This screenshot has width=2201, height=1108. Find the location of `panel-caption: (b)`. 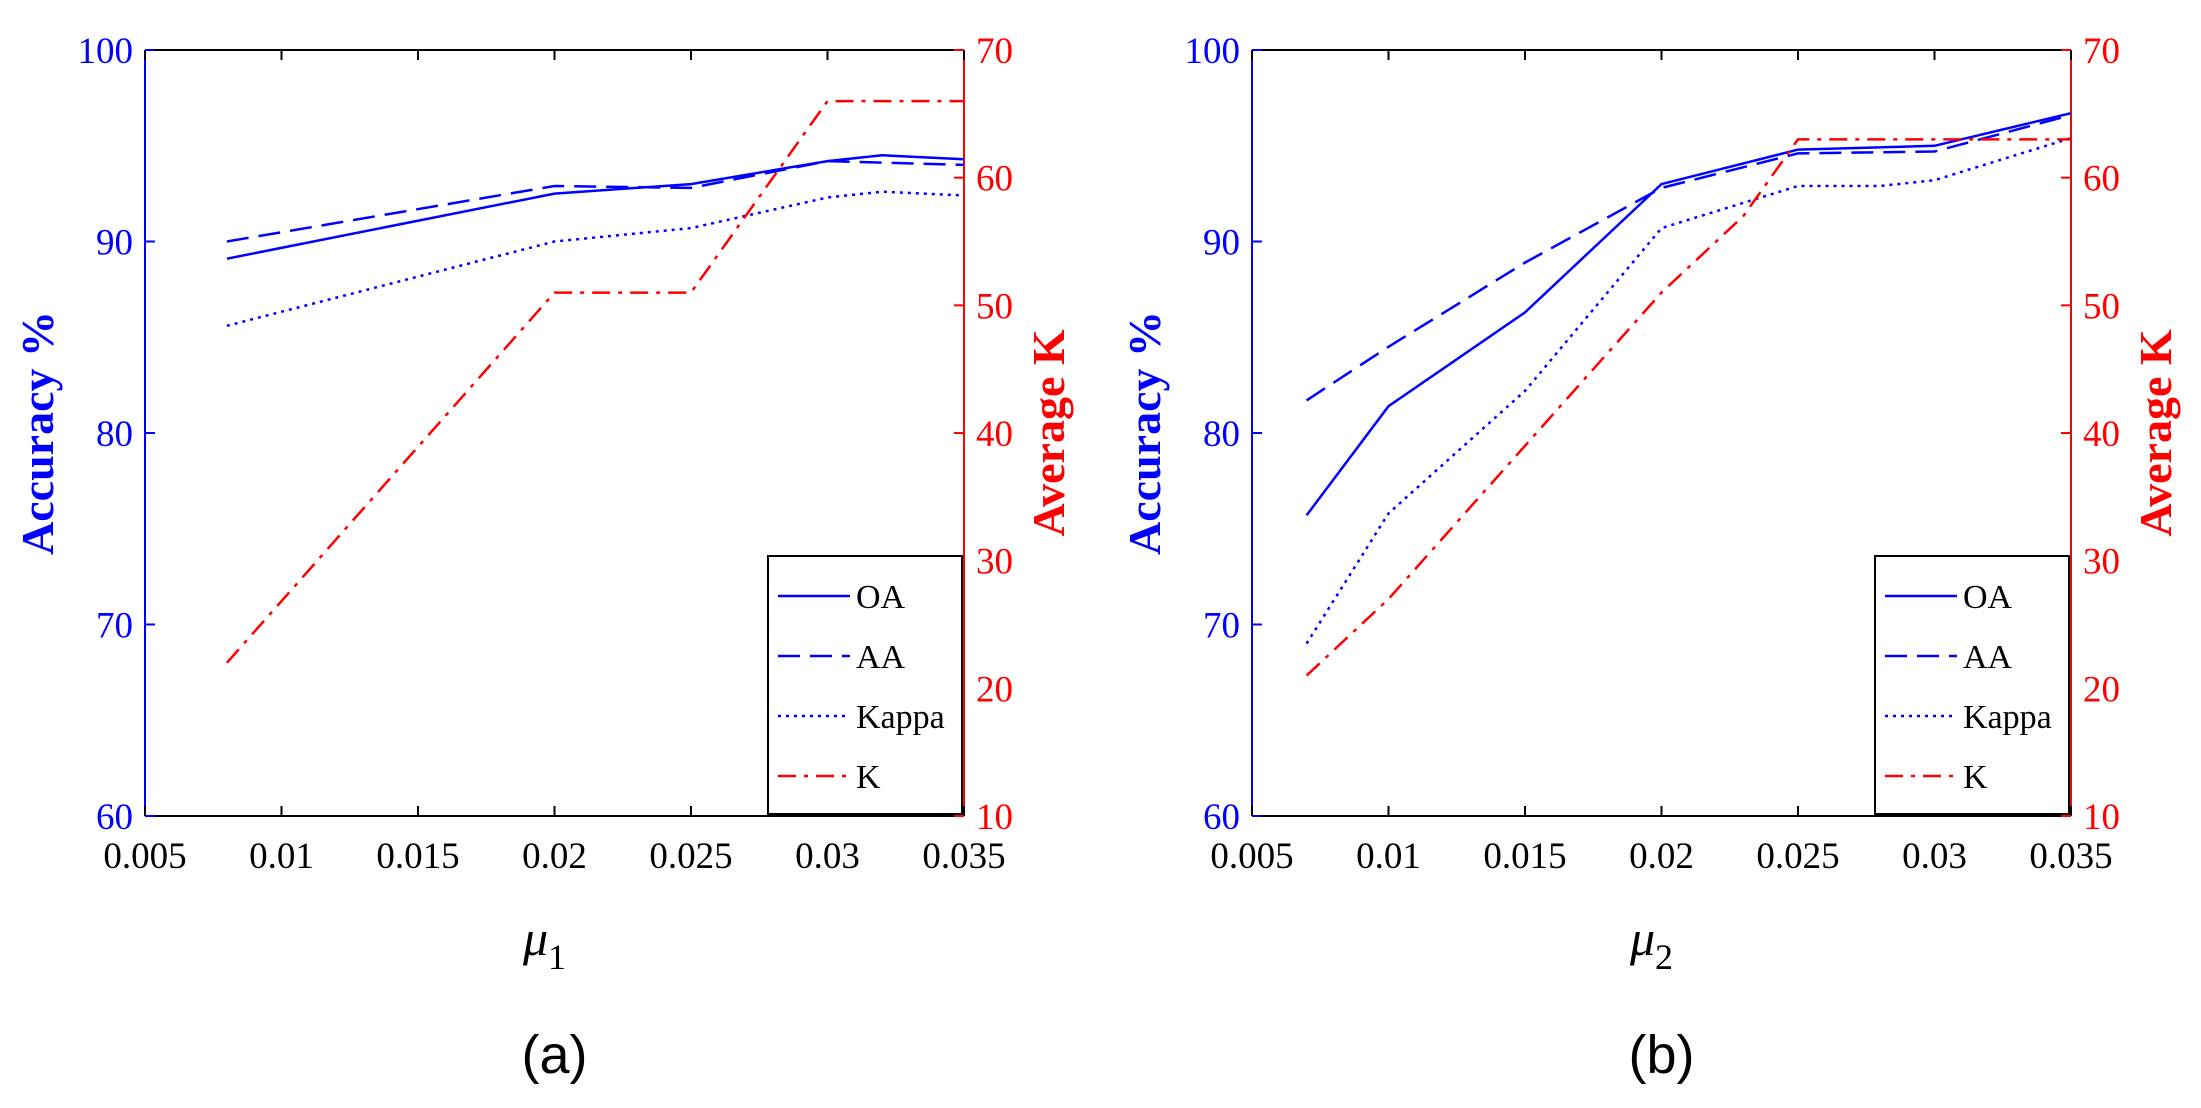

panel-caption: (b) is located at coordinates (1662, 1055).